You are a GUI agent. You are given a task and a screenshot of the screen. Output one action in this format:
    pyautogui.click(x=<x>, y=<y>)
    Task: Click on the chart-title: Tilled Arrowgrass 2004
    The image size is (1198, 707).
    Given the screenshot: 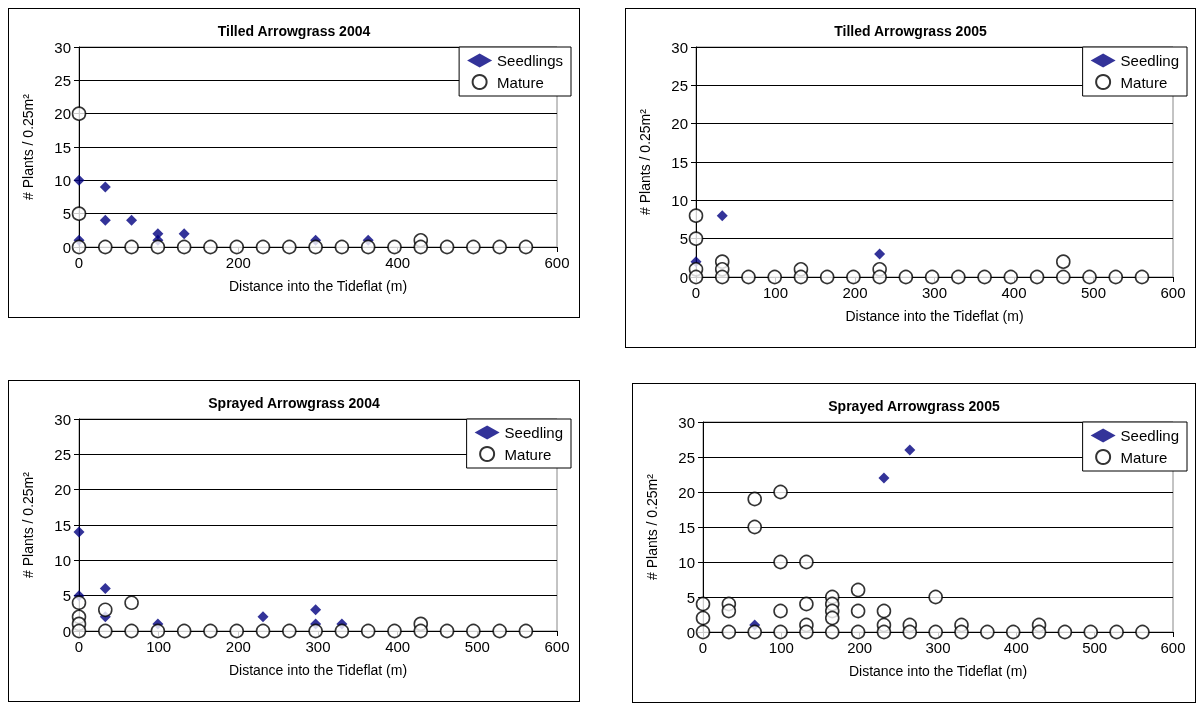 What is the action you would take?
    pyautogui.click(x=294, y=31)
    